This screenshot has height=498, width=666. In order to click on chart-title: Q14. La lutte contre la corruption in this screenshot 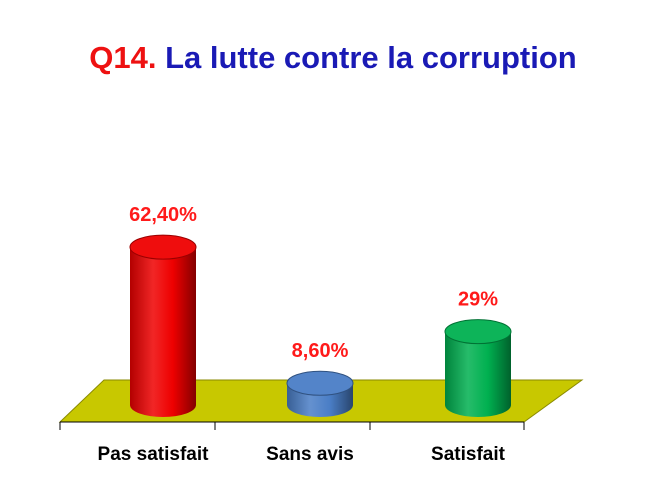, I will do `click(333, 58)`.